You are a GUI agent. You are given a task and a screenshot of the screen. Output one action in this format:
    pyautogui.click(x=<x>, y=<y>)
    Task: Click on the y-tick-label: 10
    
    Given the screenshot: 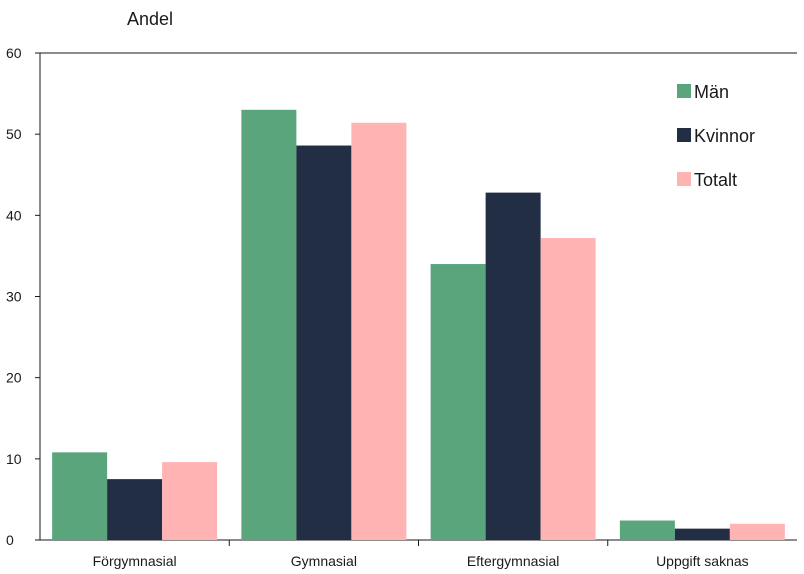 What is the action you would take?
    pyautogui.click(x=14, y=459)
    